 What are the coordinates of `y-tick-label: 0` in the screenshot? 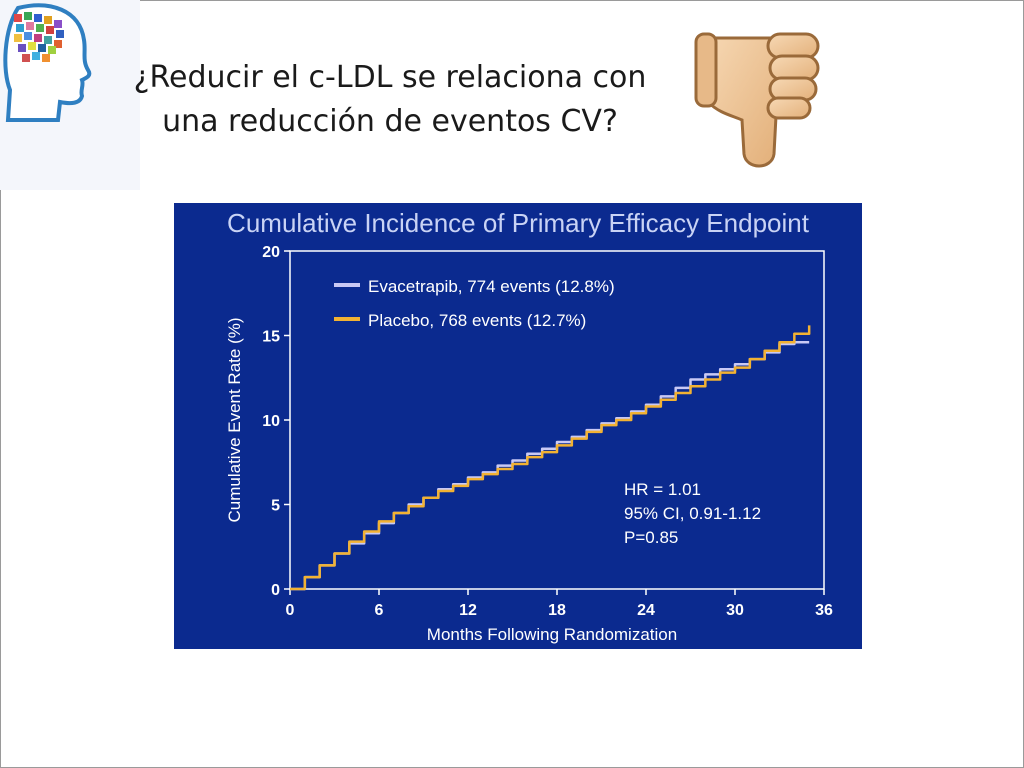 It's located at (275, 590).